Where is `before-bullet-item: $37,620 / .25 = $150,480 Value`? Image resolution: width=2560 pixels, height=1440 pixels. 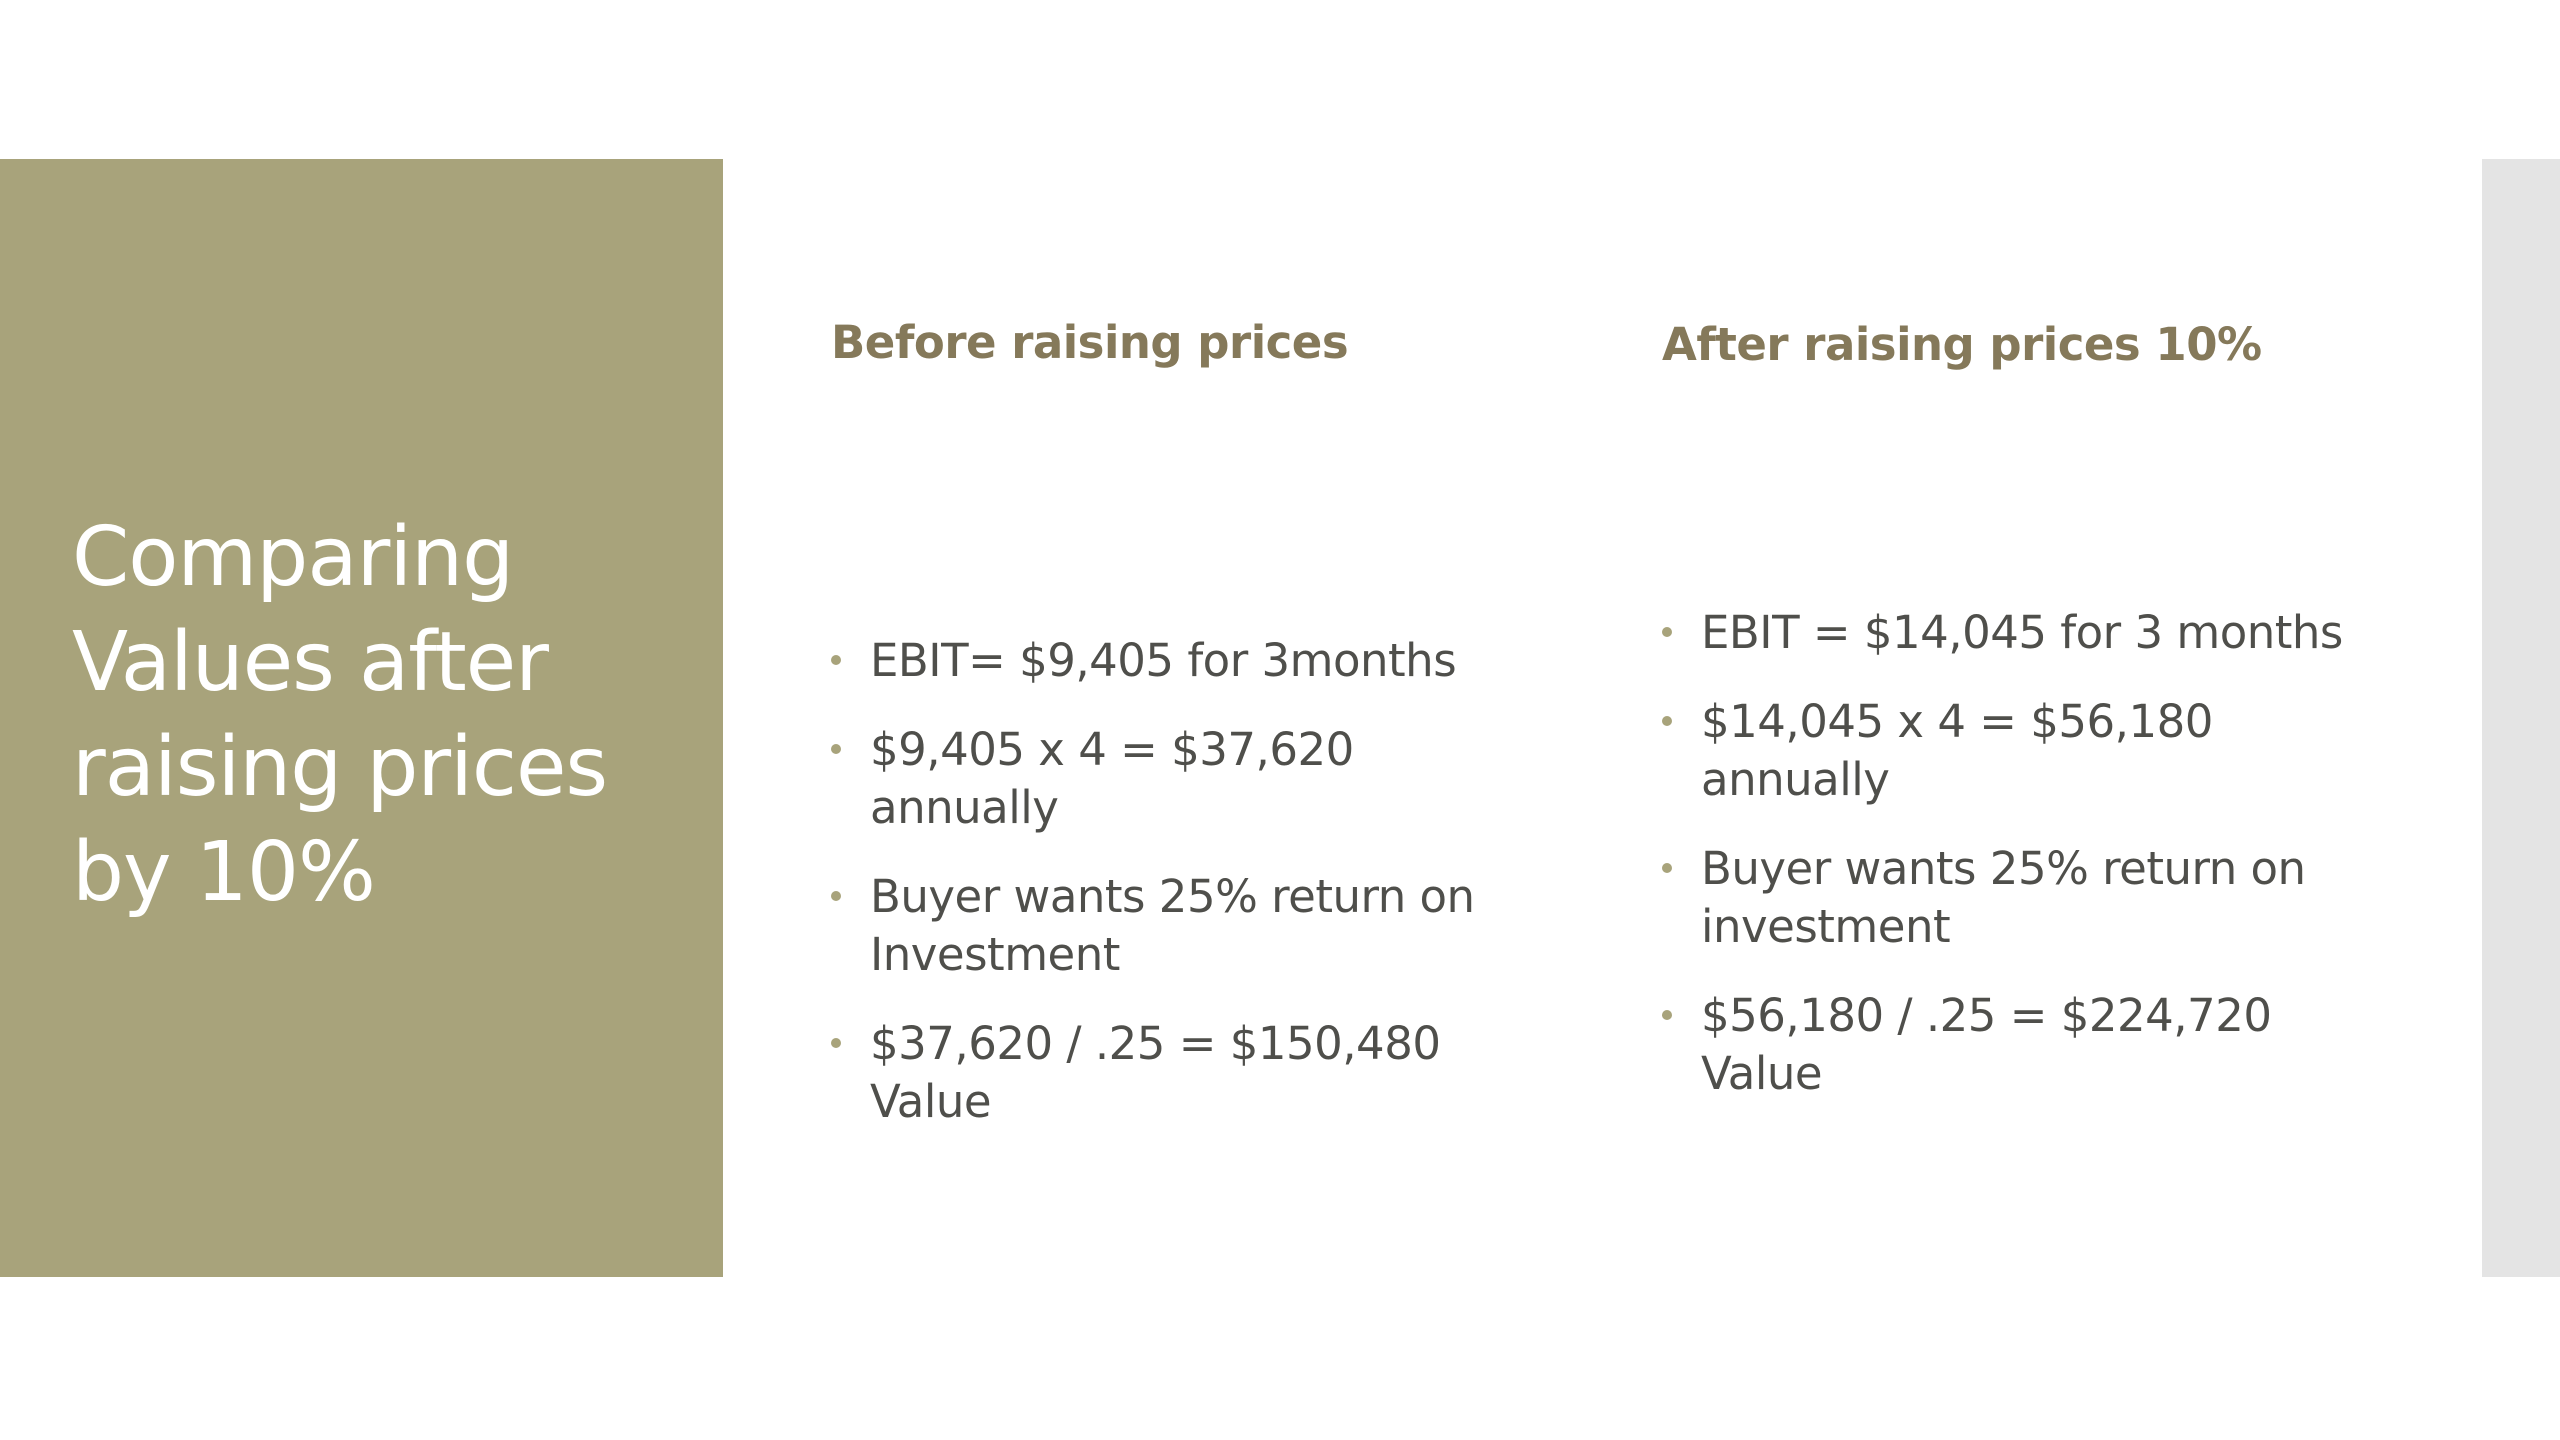
before-bullet-item: $37,620 / .25 = $150,480 Value is located at coordinates (1191, 1073).